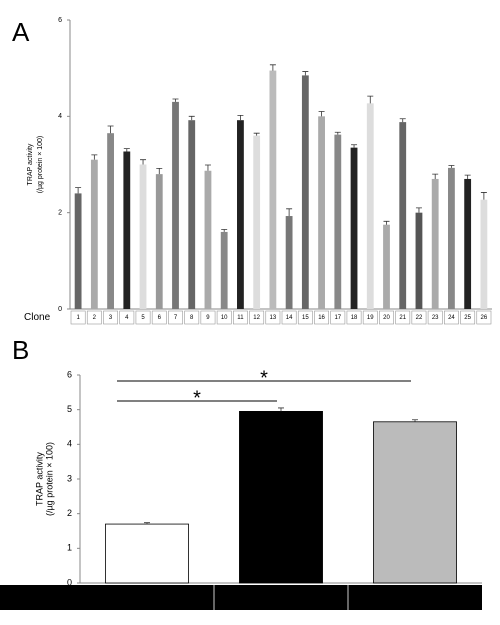  Describe the element at coordinates (60, 116) in the screenshot. I see `y-tick-label: 4` at that location.